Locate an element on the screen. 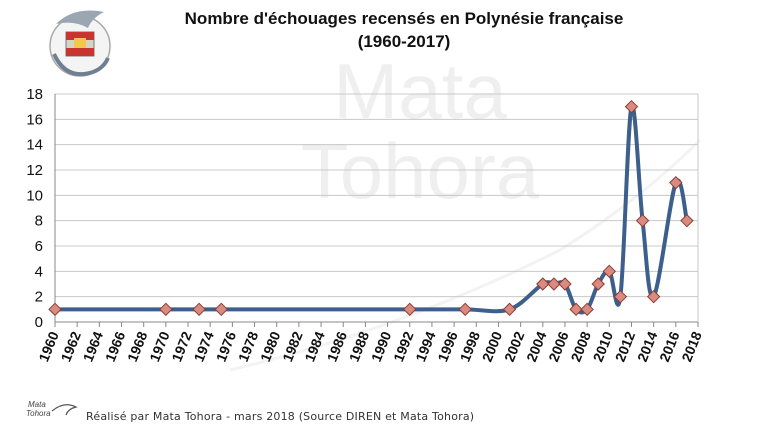  x-tick-label: 2018 is located at coordinates (691, 346).